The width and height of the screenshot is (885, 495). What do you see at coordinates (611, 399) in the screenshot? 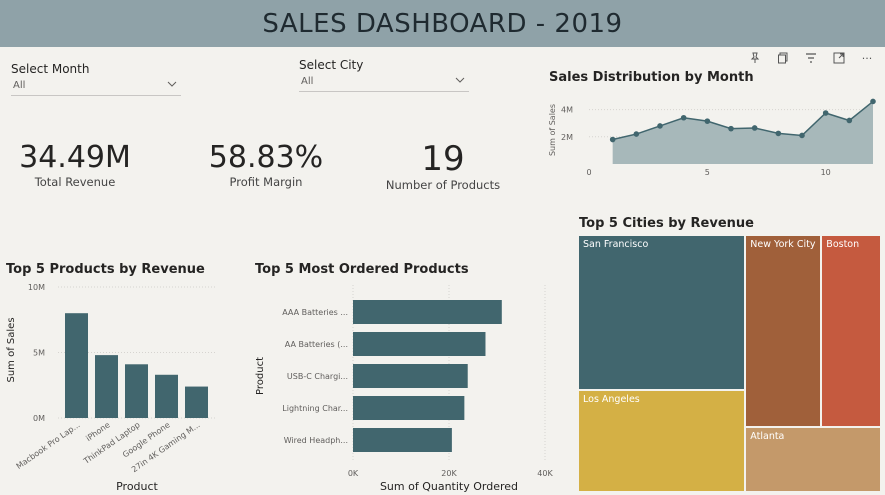
I see `treemap-tile-label: Los Angeles` at bounding box center [611, 399].